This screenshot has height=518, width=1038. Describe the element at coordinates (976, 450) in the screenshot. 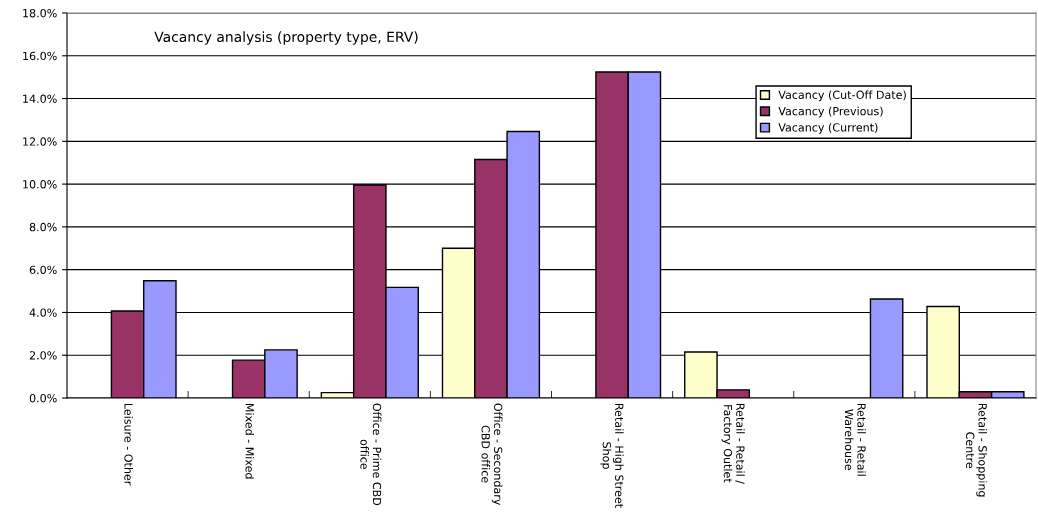

I see `x-tick-label: Retail - Shopping Centre` at that location.